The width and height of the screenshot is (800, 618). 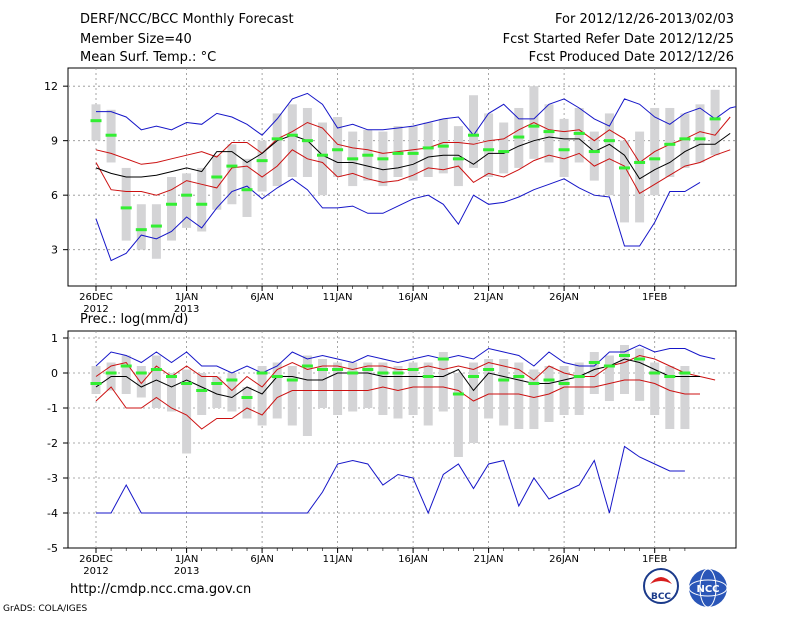 What do you see at coordinates (661, 580) in the screenshot?
I see `bcc-logo-swoosh` at bounding box center [661, 580].